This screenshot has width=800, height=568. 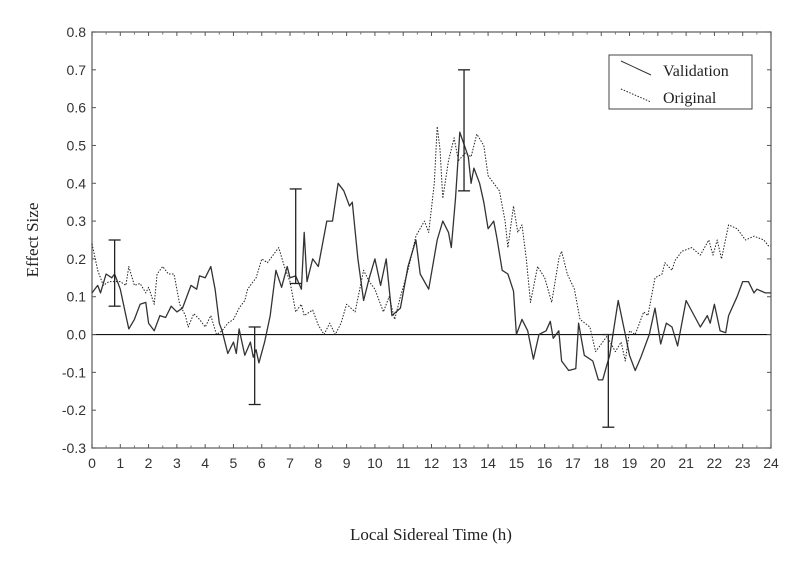 What do you see at coordinates (771, 463) in the screenshot?
I see `x-tick-label: 24` at bounding box center [771, 463].